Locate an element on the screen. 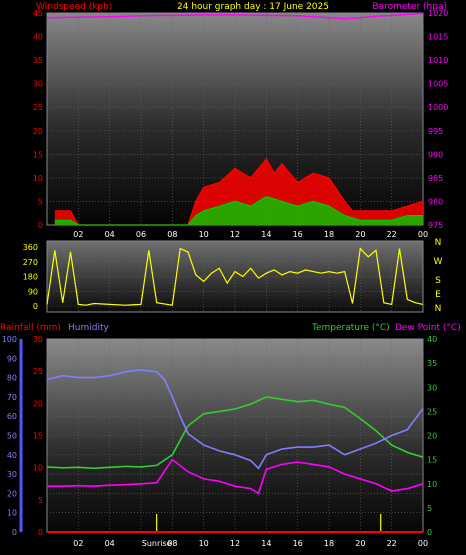  wind-tick-label: 25 is located at coordinates (38, 107).